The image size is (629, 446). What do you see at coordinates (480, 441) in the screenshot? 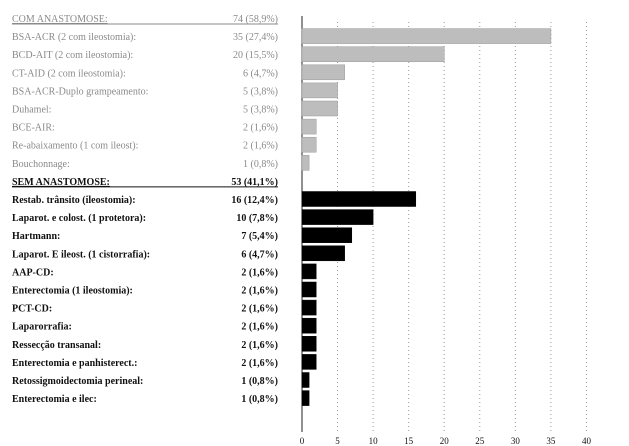
I see `x-tick-label: 25` at bounding box center [480, 441].